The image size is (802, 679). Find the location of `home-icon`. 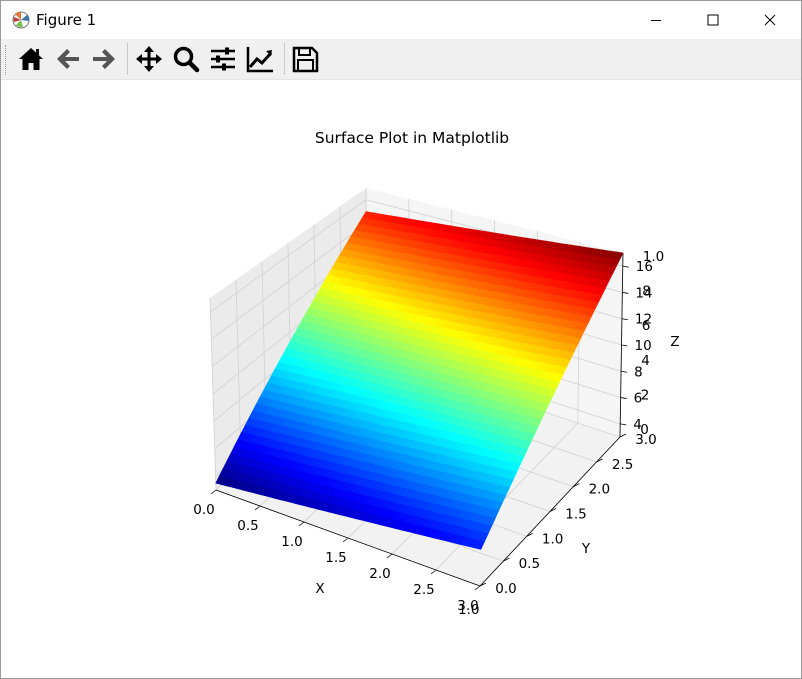

home-icon is located at coordinates (31, 59).